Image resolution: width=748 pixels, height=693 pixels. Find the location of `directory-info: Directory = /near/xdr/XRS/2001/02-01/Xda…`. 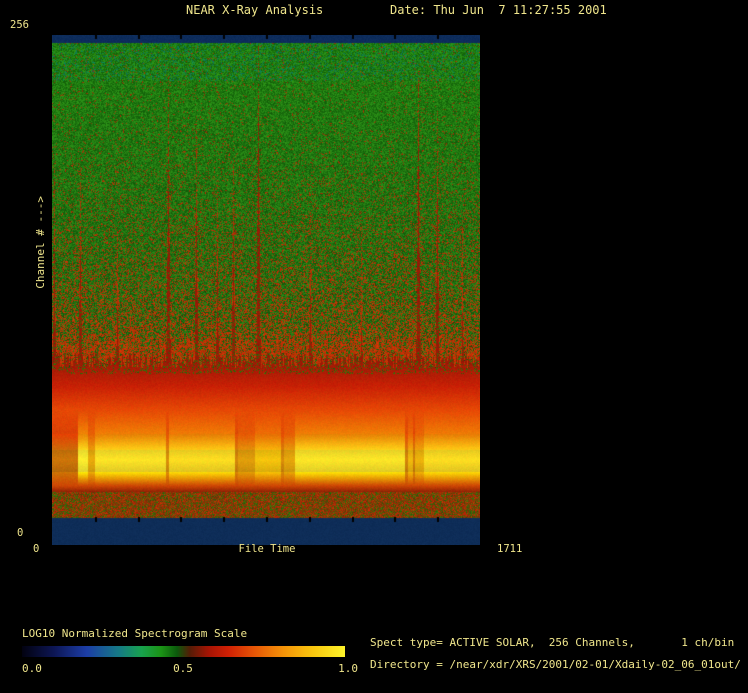

directory-info: Directory = /near/xdr/XRS/2001/02-01/Xda… is located at coordinates (555, 664).